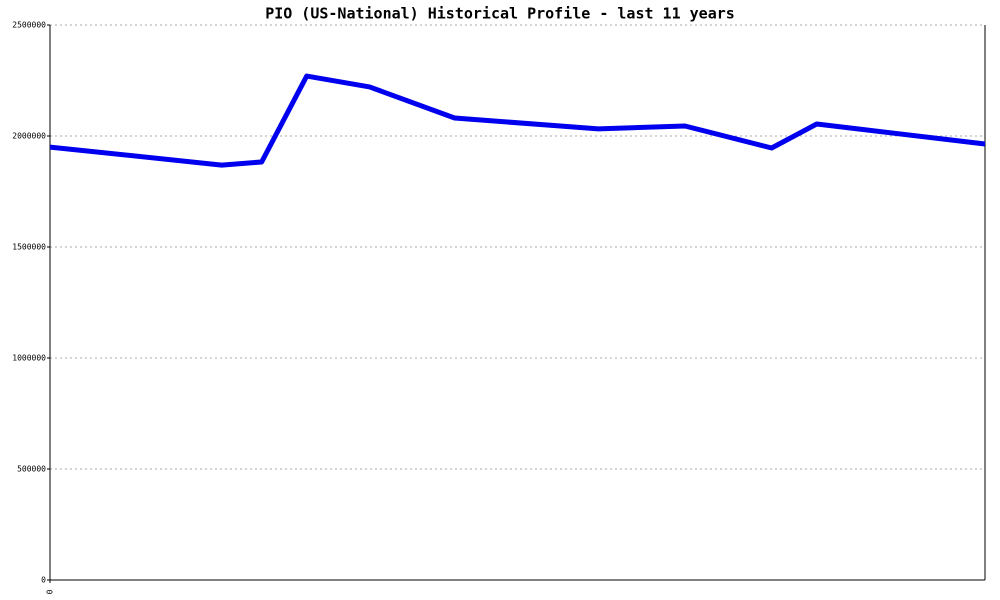  I want to click on y-tick-label: 0, so click(43, 580).